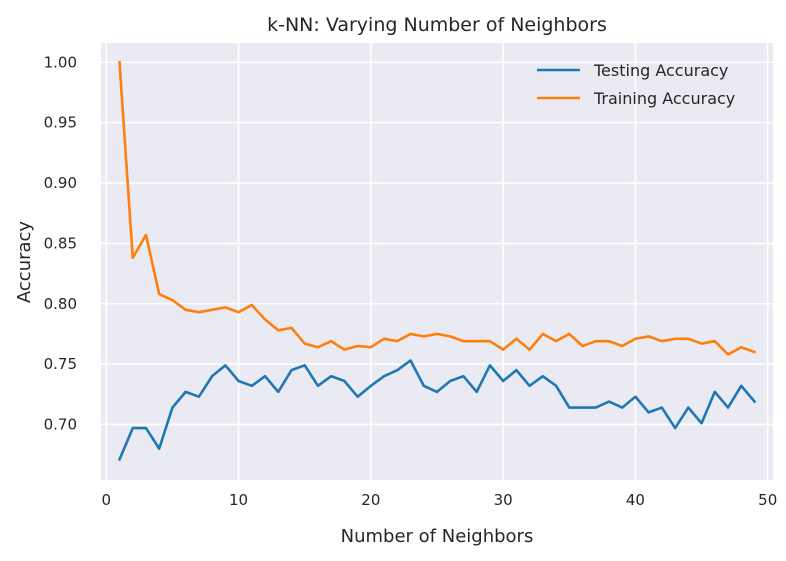  Describe the element at coordinates (24, 262) in the screenshot. I see `y-axis-label: Accuracy` at that location.